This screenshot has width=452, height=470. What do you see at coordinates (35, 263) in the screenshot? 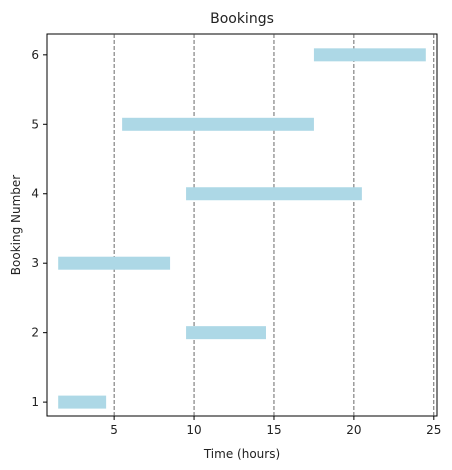
I see `y-tick-label-3: 3` at bounding box center [35, 263].